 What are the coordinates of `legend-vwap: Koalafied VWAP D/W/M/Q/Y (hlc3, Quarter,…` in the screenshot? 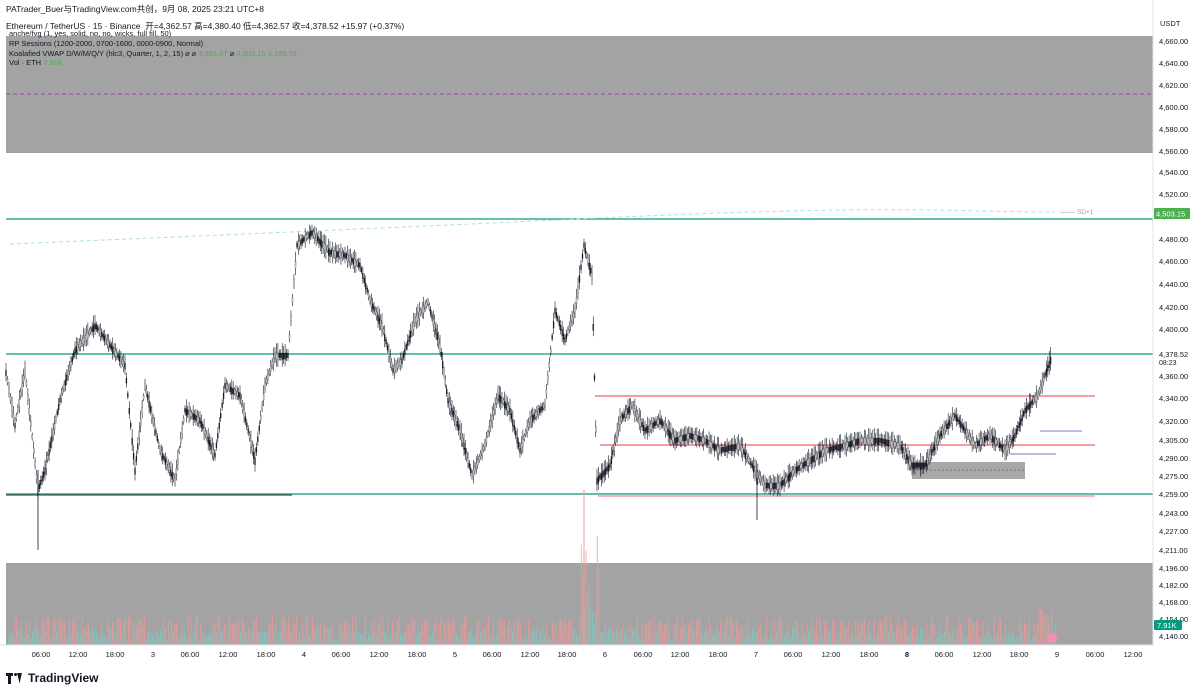 It's located at (153, 54).